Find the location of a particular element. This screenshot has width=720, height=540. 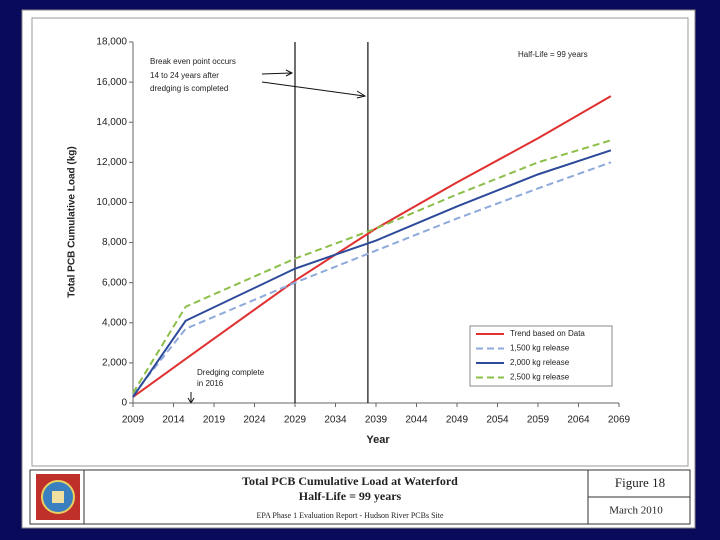

x-tick-label: 2024 is located at coordinates (254, 420).